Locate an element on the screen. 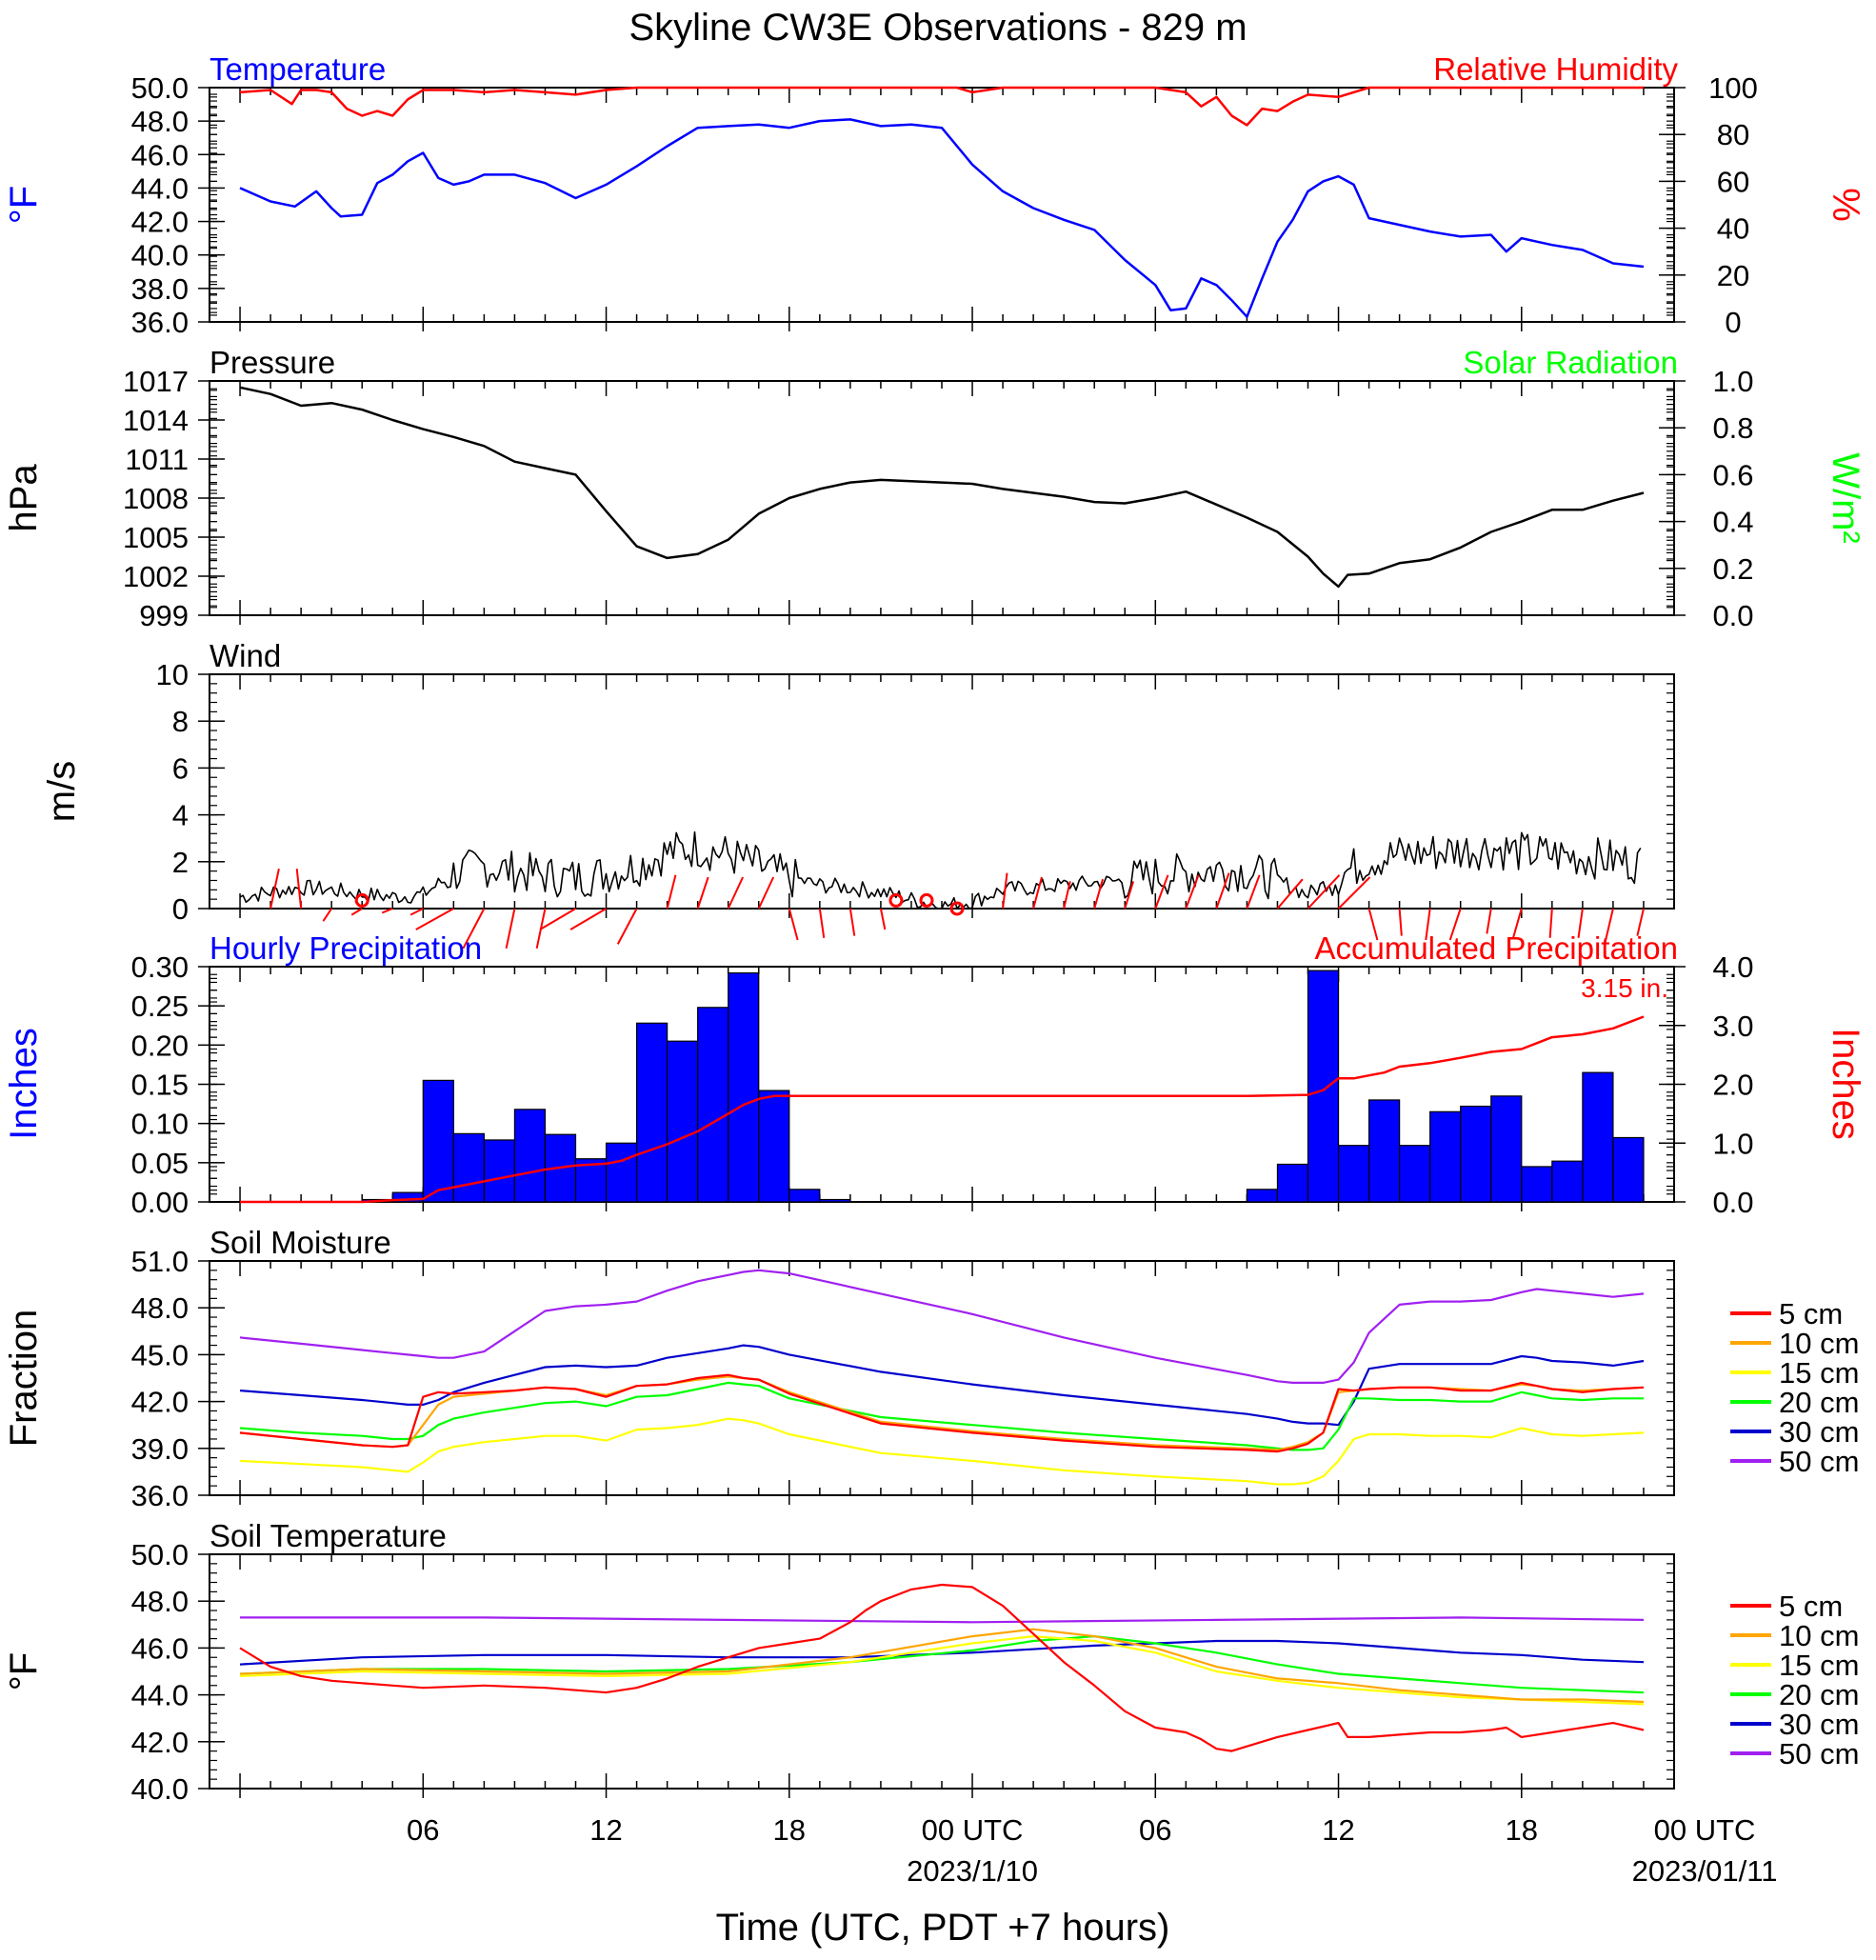 This screenshot has height=1960, width=1876. wind-ytick-label: 10 is located at coordinates (173, 674).